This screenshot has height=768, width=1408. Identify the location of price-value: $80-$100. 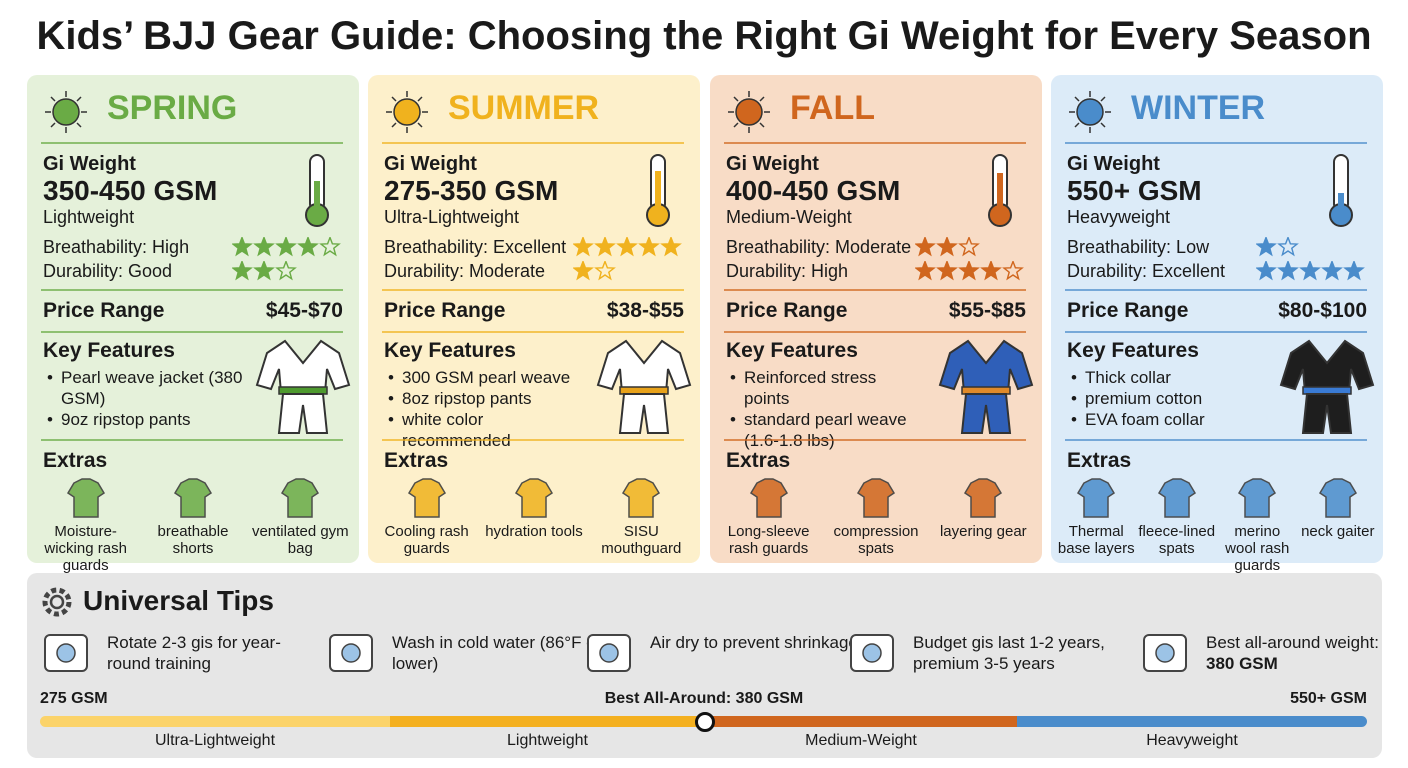
(1322, 310).